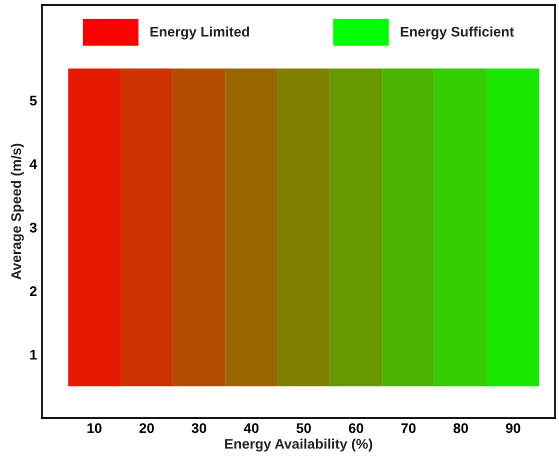 The height and width of the screenshot is (463, 559). I want to click on x-tick-label: 70, so click(408, 428).